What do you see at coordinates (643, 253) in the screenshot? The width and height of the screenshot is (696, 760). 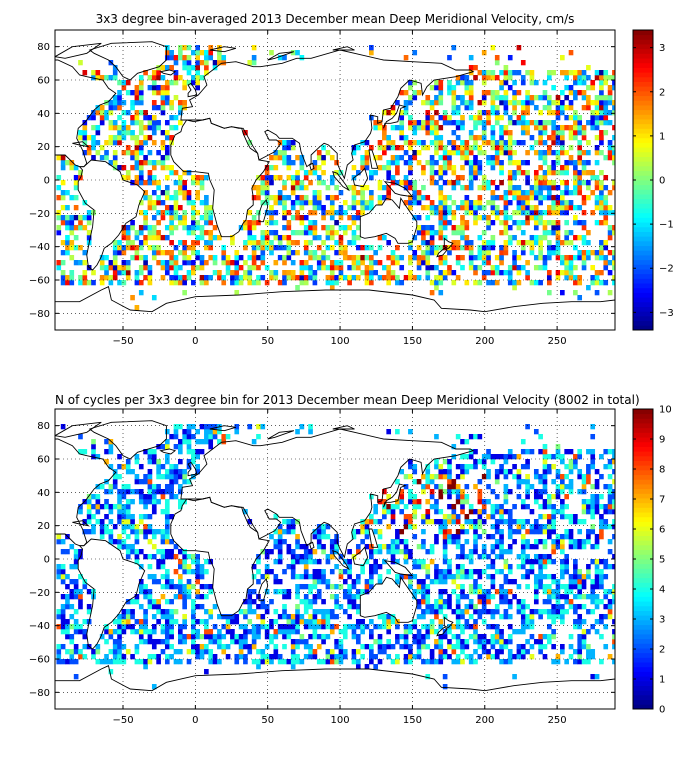 I see `colorbar-segment` at bounding box center [643, 253].